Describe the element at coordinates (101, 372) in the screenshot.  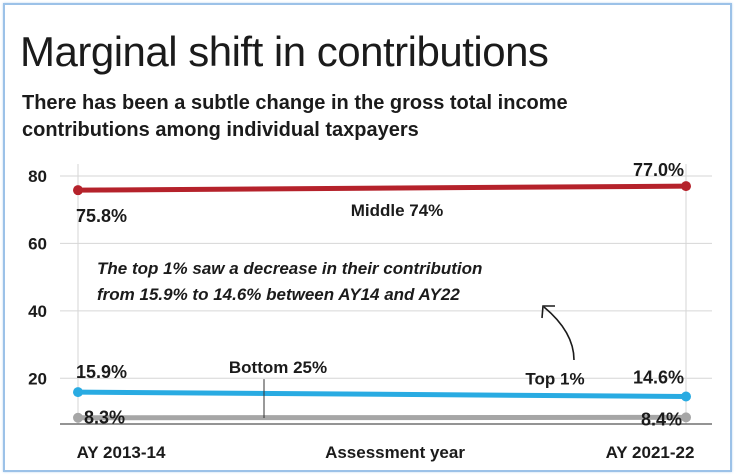
I see `data-label-top-0: 15.9%` at that location.